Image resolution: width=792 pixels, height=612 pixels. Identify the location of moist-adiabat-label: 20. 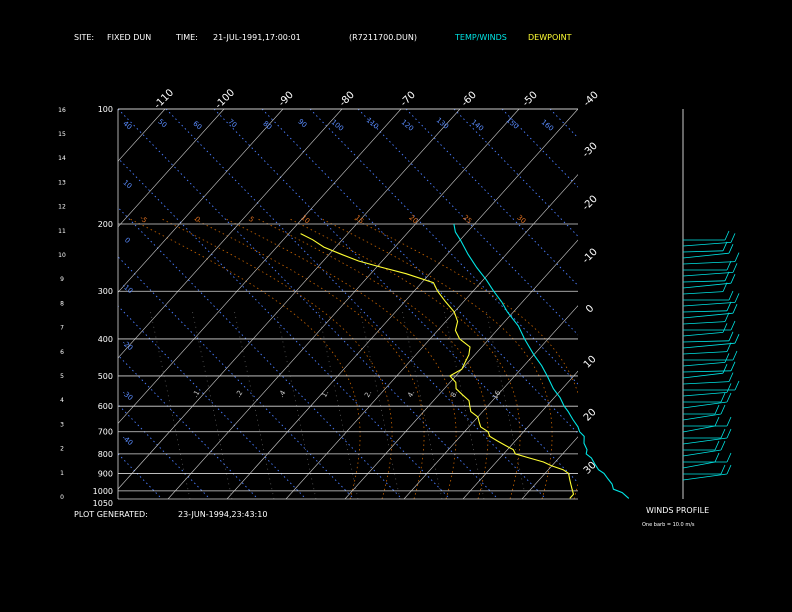
(413, 220).